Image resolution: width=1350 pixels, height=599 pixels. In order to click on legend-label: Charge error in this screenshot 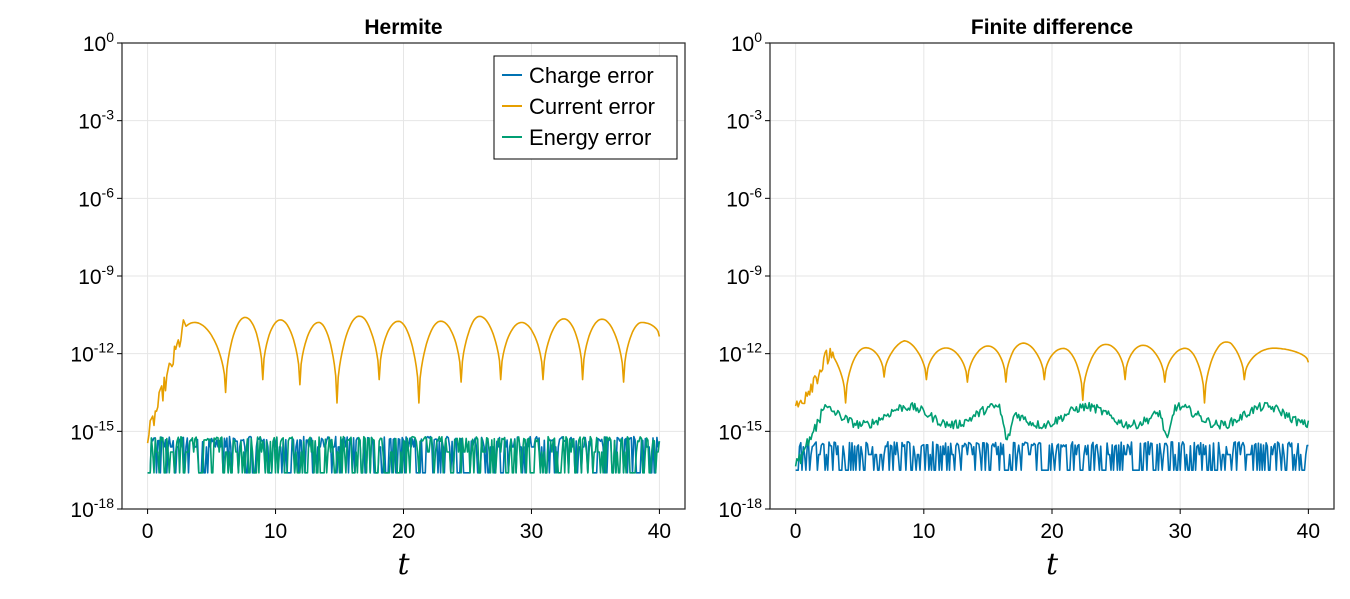, I will do `click(591, 75)`.